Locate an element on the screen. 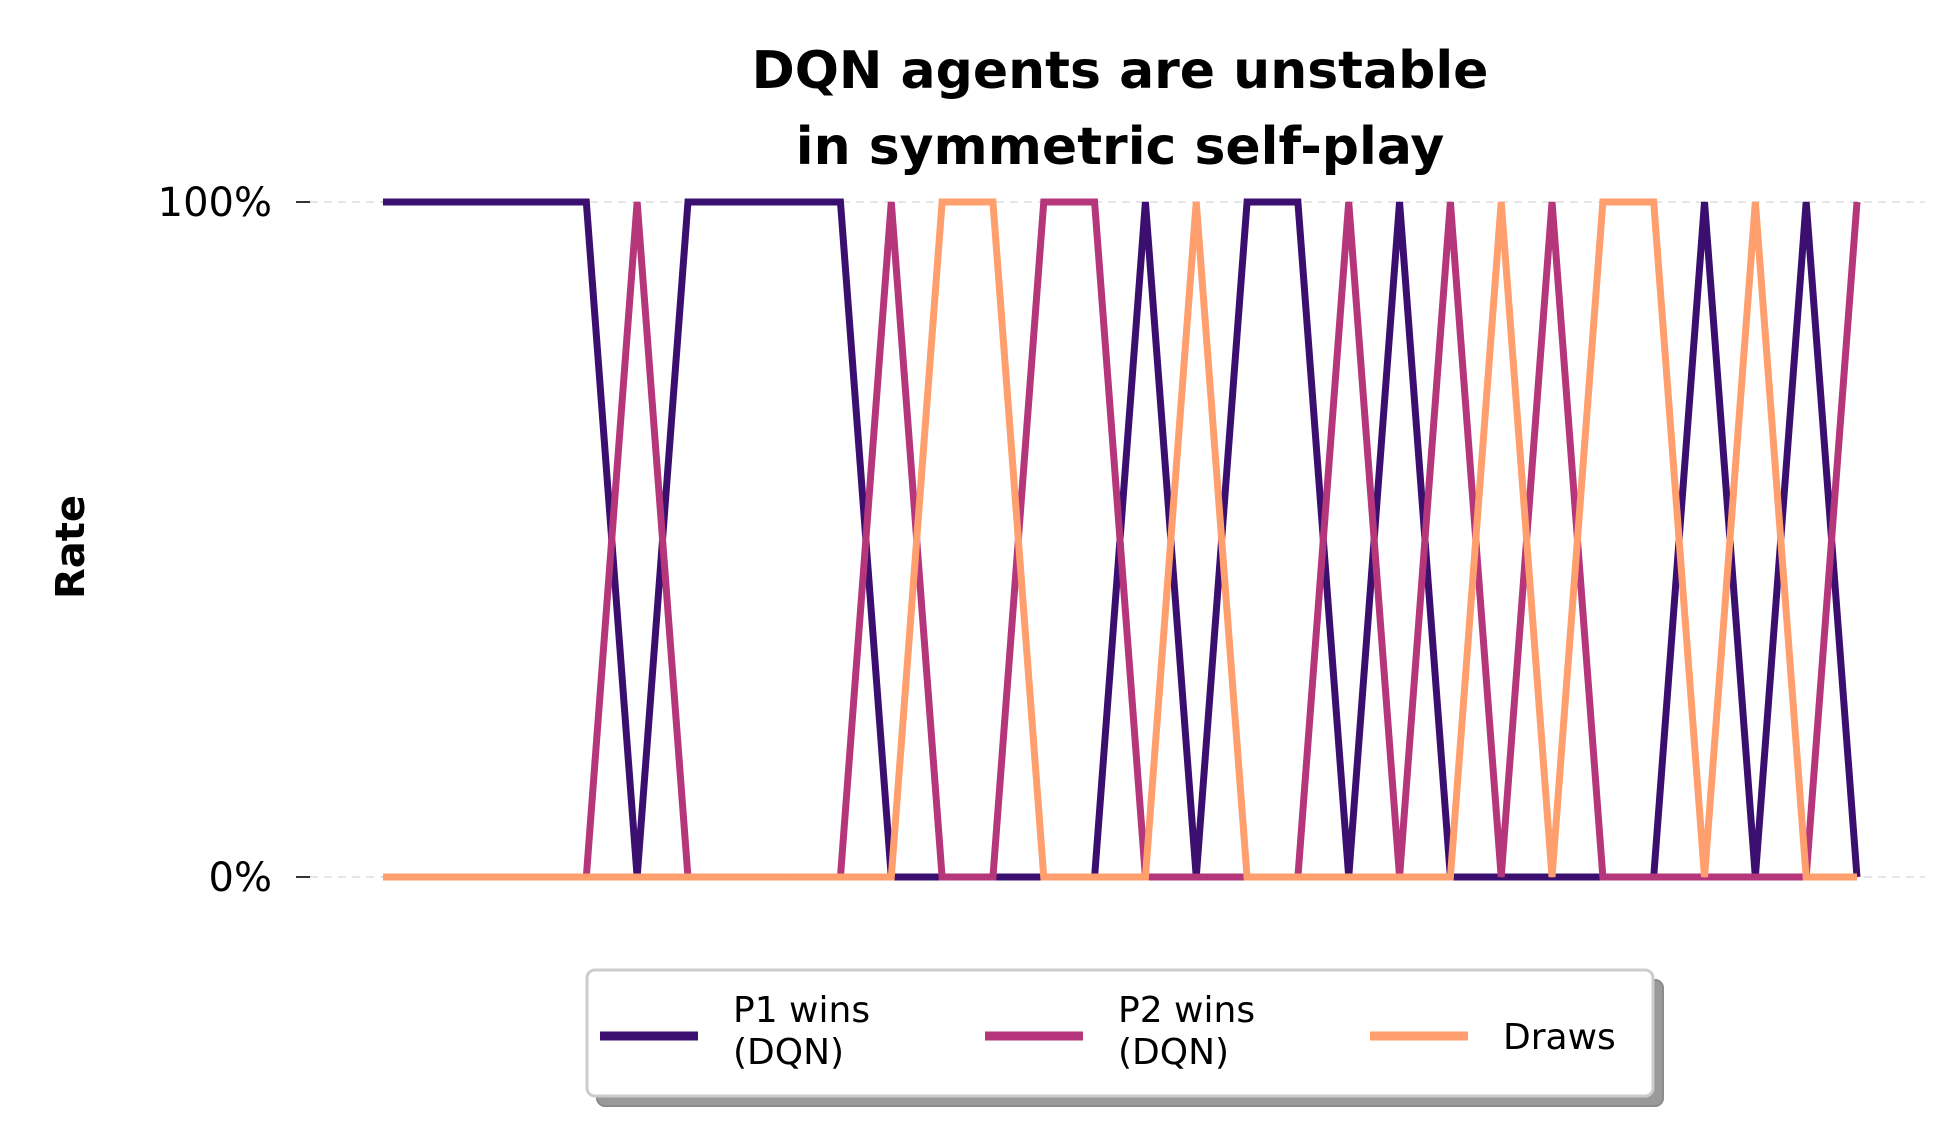 Image resolution: width=1960 pixels, height=1135 pixels. legend-item-0: P1 wins(DQN) is located at coordinates (735, 1031).